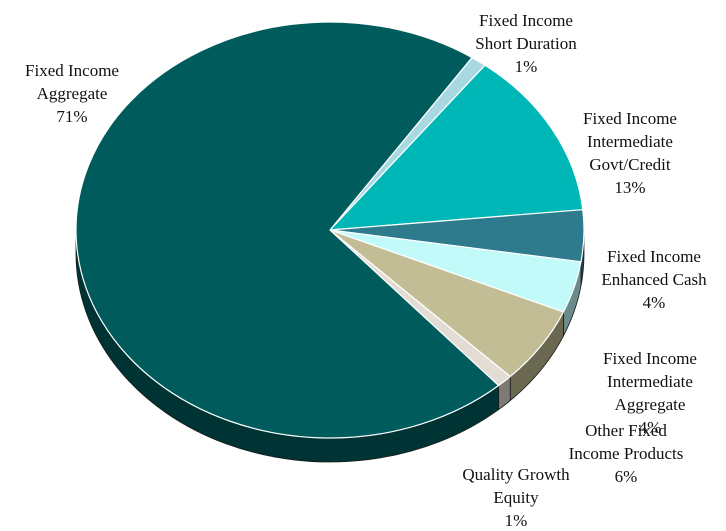  I want to click on slice-label-line: Govt/Credit, so click(629, 164).